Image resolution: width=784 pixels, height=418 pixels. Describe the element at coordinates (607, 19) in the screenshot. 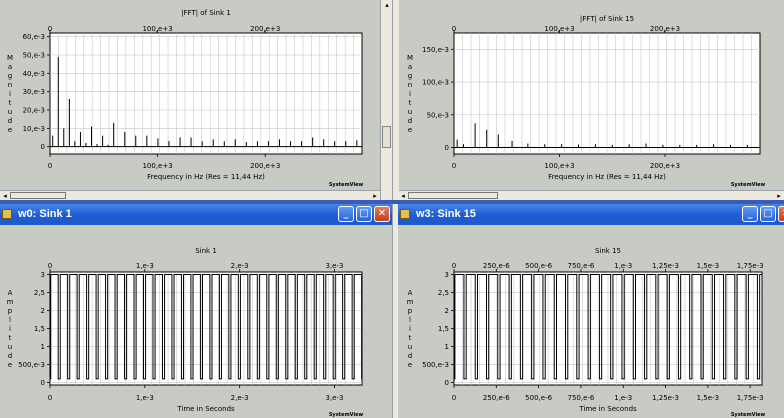

I see `chart-title: |FFT| of Sink 15` at that location.